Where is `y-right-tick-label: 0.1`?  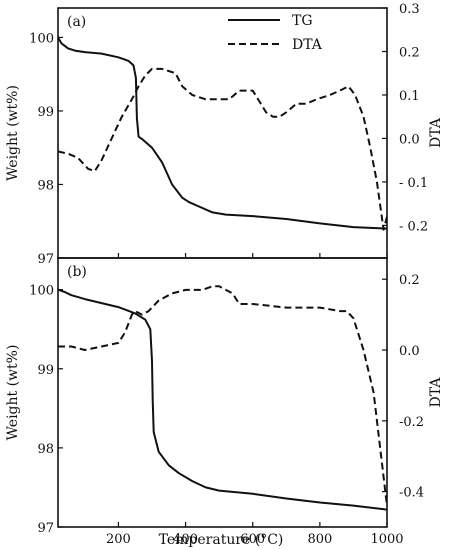 y-right-tick-label: 0.1 is located at coordinates (409, 96).